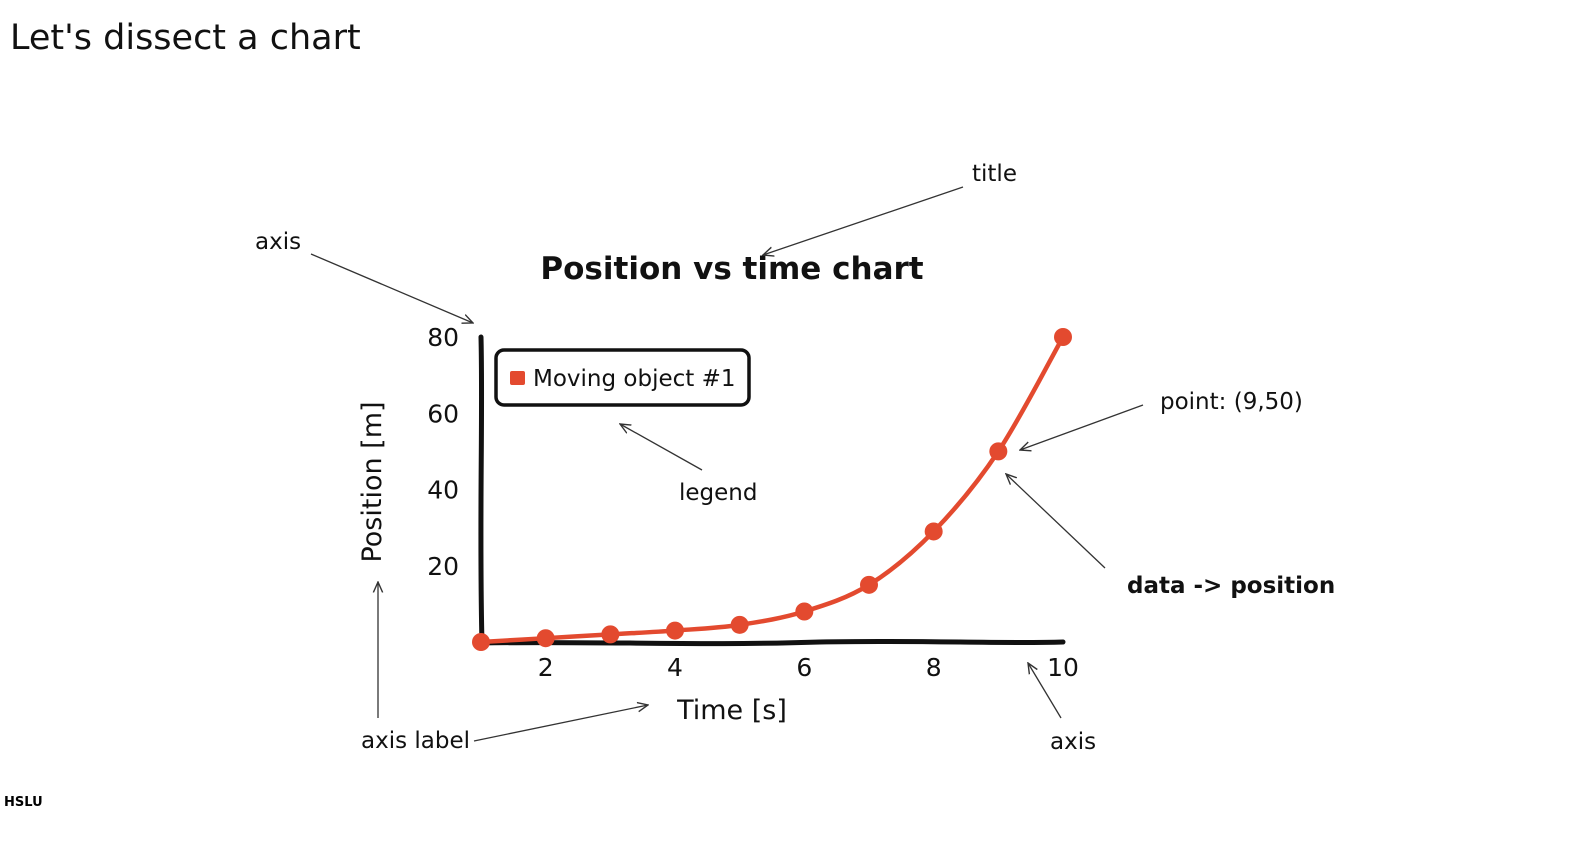 This screenshot has width=1581, height=844. What do you see at coordinates (863, 220) in the screenshot?
I see `arrow-title` at bounding box center [863, 220].